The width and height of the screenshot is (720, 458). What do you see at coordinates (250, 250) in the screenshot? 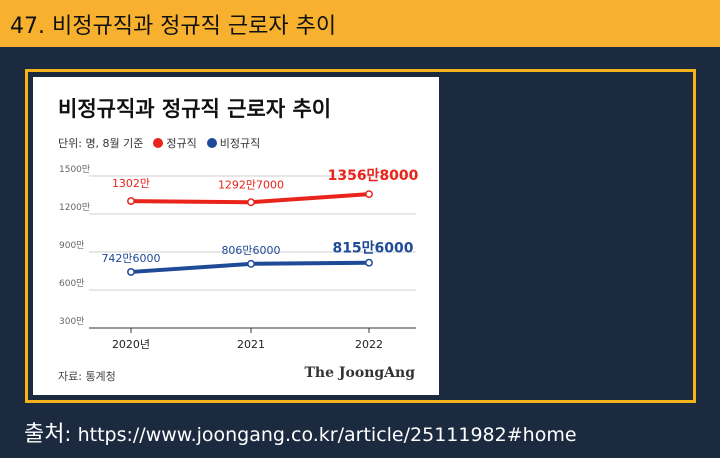
I see `data-label: 806만6000` at bounding box center [250, 250].